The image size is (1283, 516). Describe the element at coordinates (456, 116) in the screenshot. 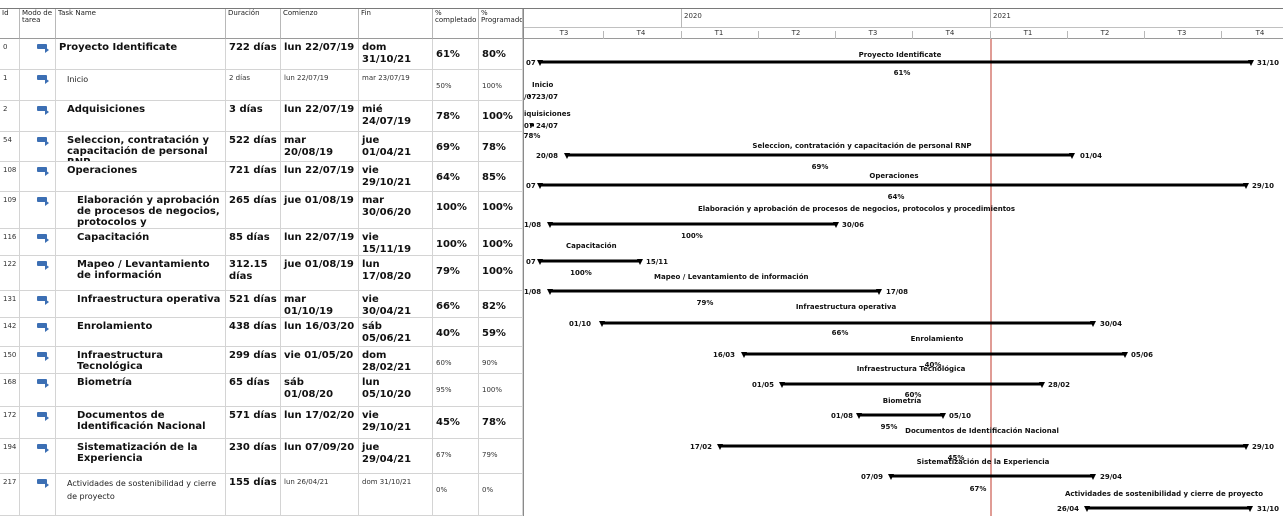

I see `task-pct-complete-cell: 78%` at that location.